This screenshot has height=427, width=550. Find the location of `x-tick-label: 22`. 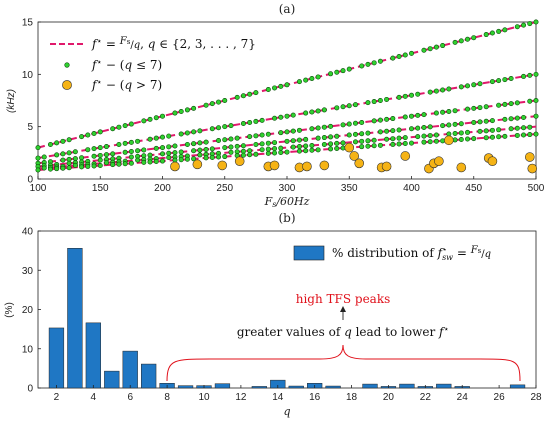

x-tick-label: 22 is located at coordinates (426, 397).